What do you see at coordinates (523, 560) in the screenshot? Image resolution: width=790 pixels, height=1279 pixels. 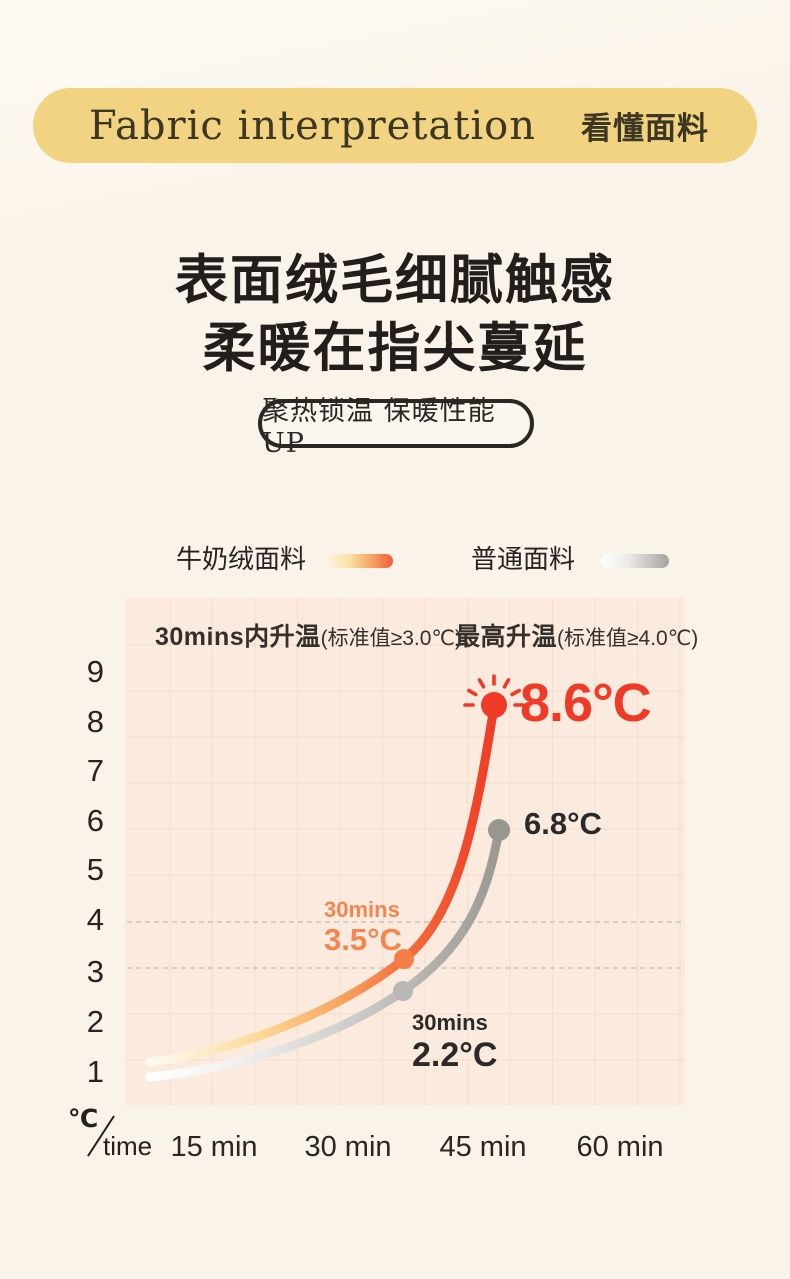 I see `legend-label-ordinary: 普通面料` at bounding box center [523, 560].